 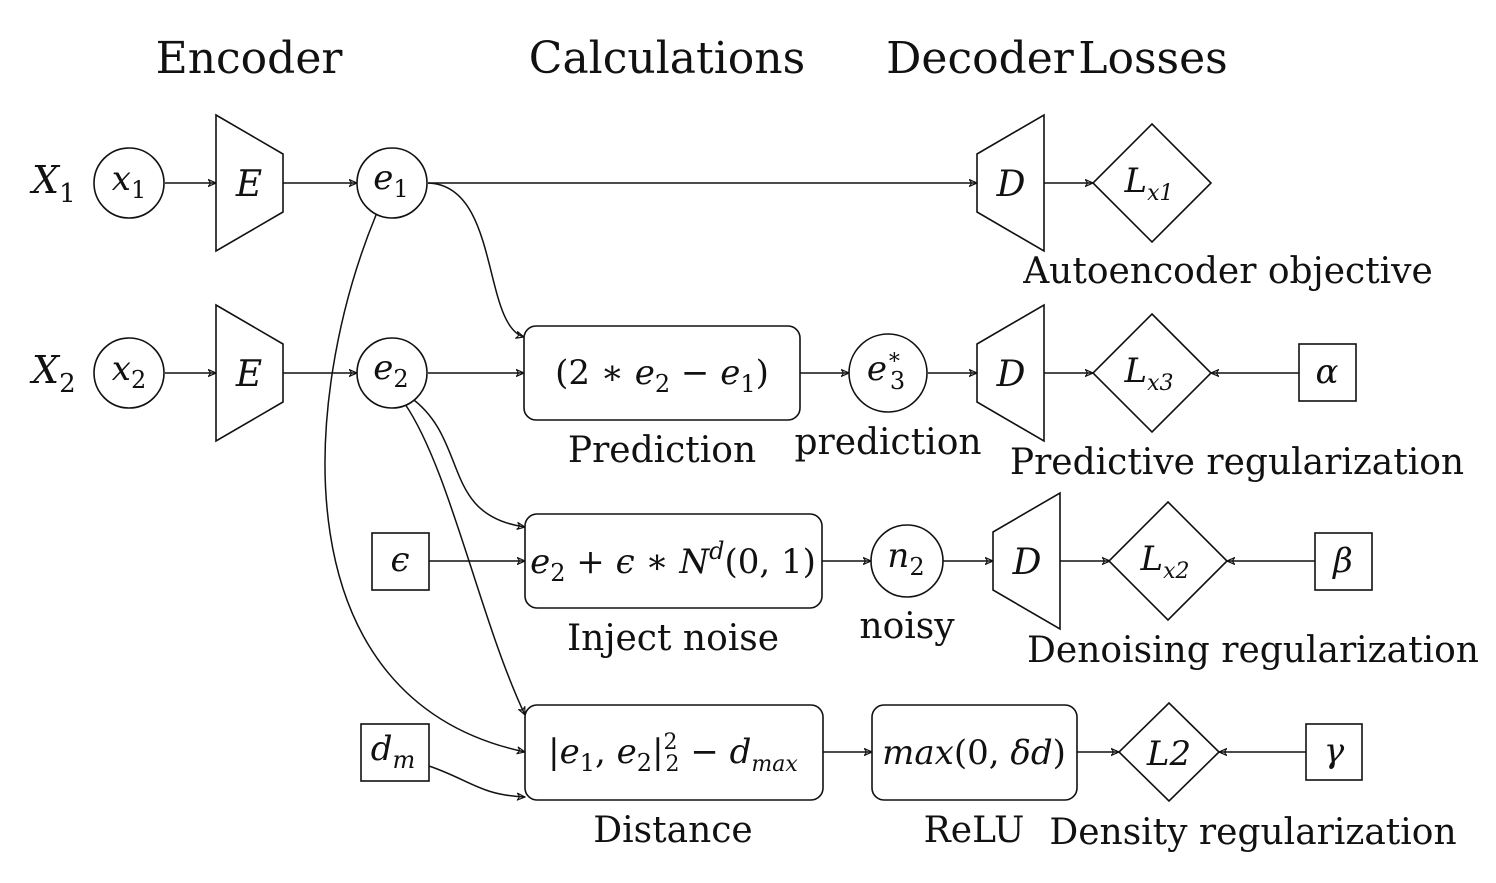 I want to click on param-alpha, so click(x=1327, y=372).